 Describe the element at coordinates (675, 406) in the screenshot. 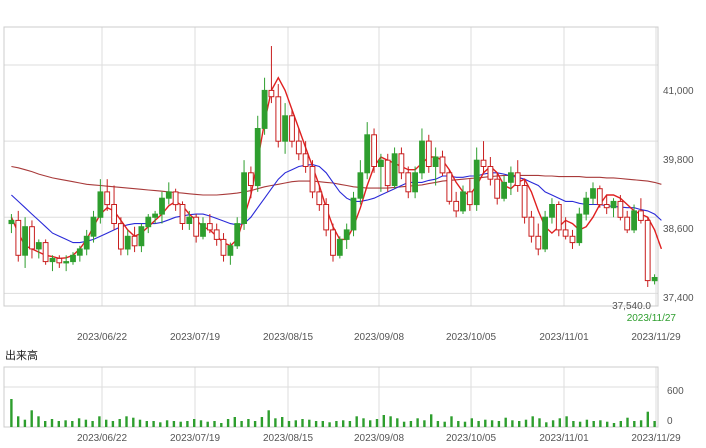

I see `volume-y-axis: 600 0` at that location.